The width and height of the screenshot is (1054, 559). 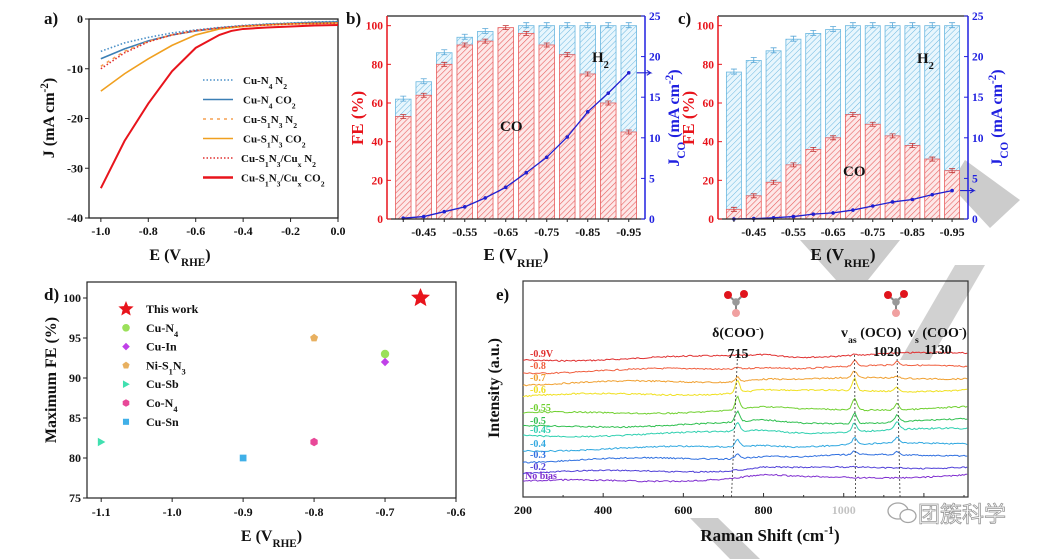 I want to click on legend-label: Cu-Sn, so click(x=162, y=422).